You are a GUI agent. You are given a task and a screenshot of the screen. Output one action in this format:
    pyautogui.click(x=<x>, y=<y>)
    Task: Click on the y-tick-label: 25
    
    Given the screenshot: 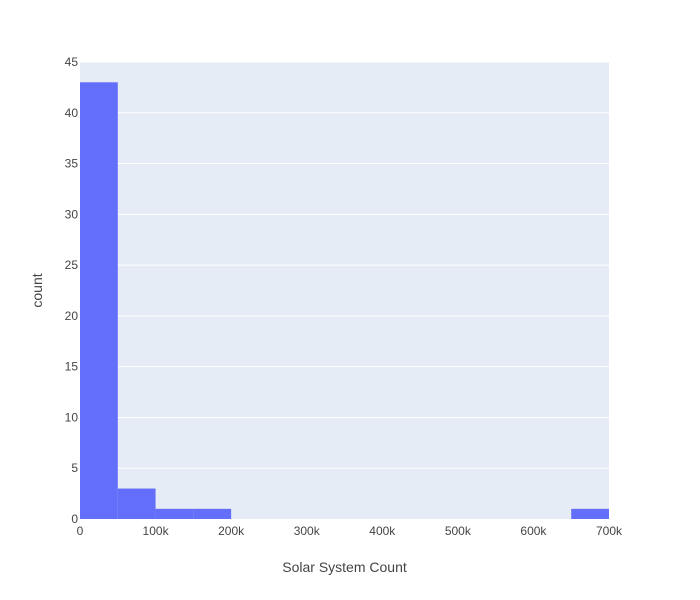 What is the action you would take?
    pyautogui.click(x=72, y=265)
    